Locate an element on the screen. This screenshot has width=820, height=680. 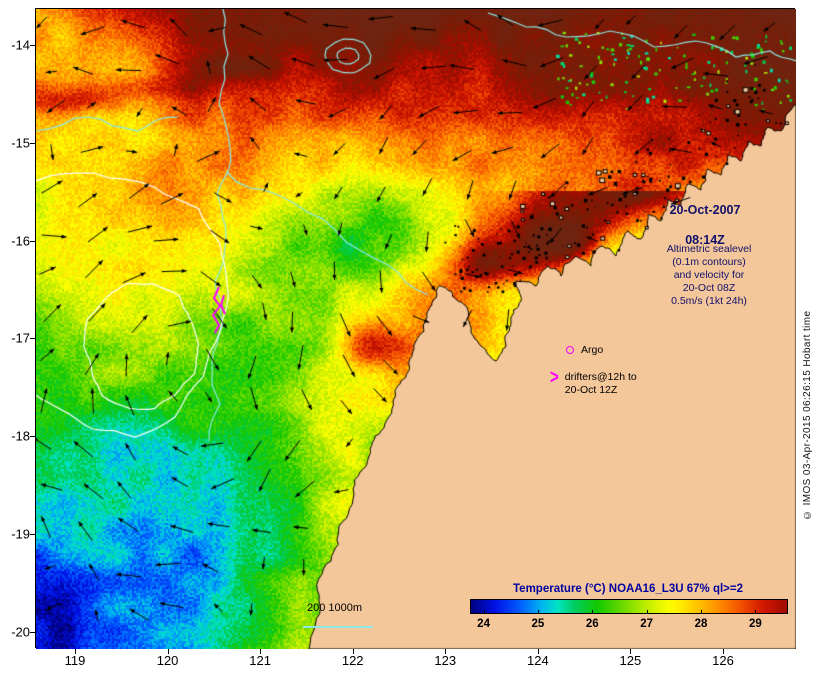
drifter-marker-icon: > is located at coordinates (554, 377).